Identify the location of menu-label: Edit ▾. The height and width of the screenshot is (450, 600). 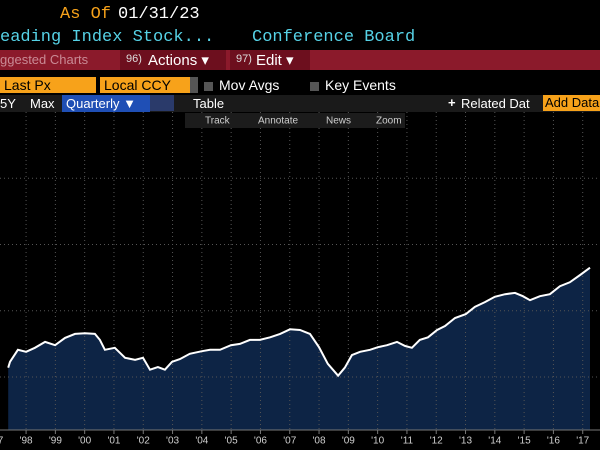
(275, 60).